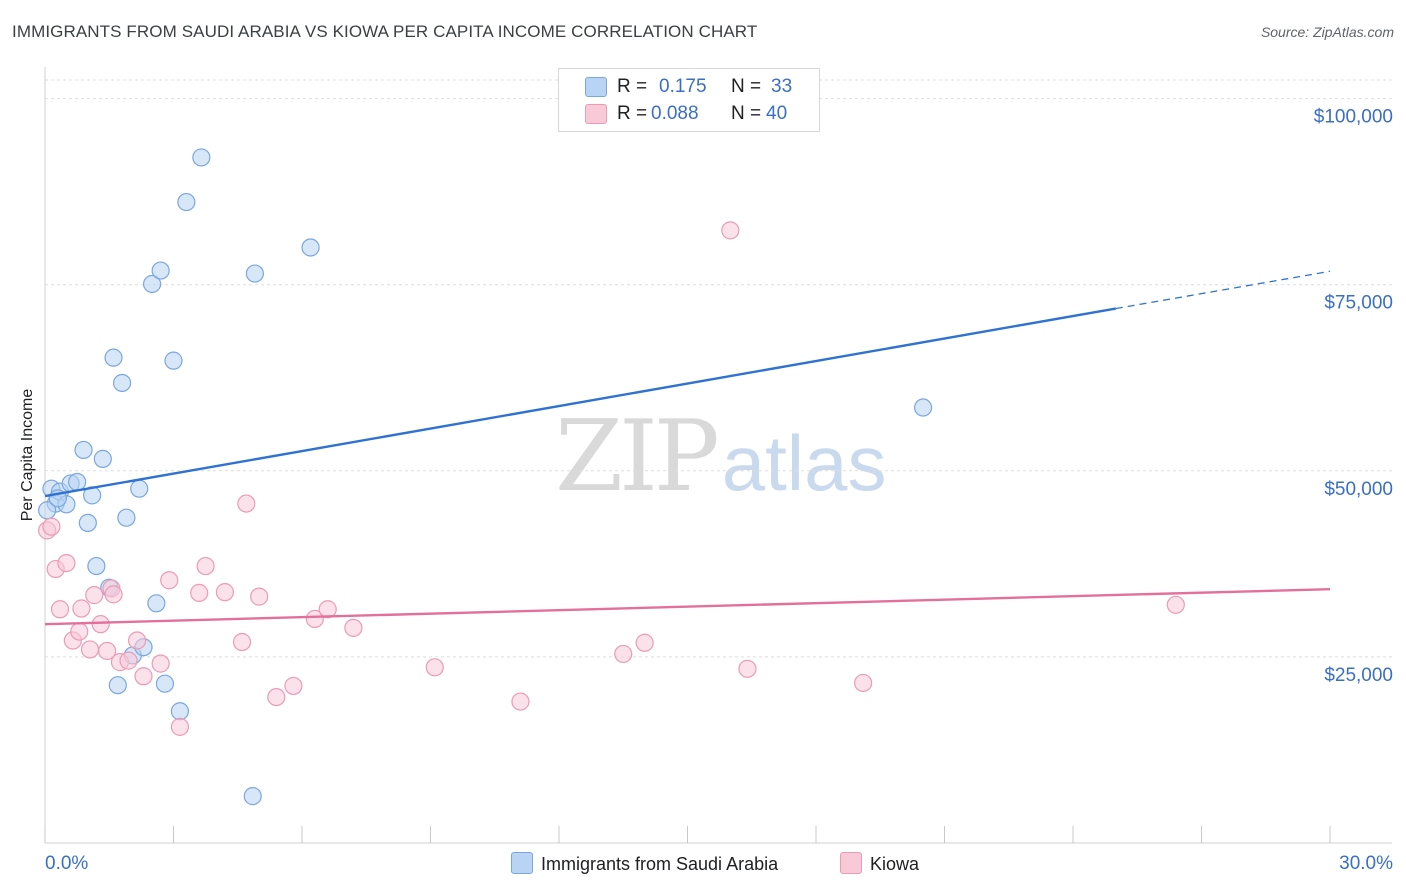  What do you see at coordinates (66, 863) in the screenshot?
I see `x-tick-label: 0.0%` at bounding box center [66, 863].